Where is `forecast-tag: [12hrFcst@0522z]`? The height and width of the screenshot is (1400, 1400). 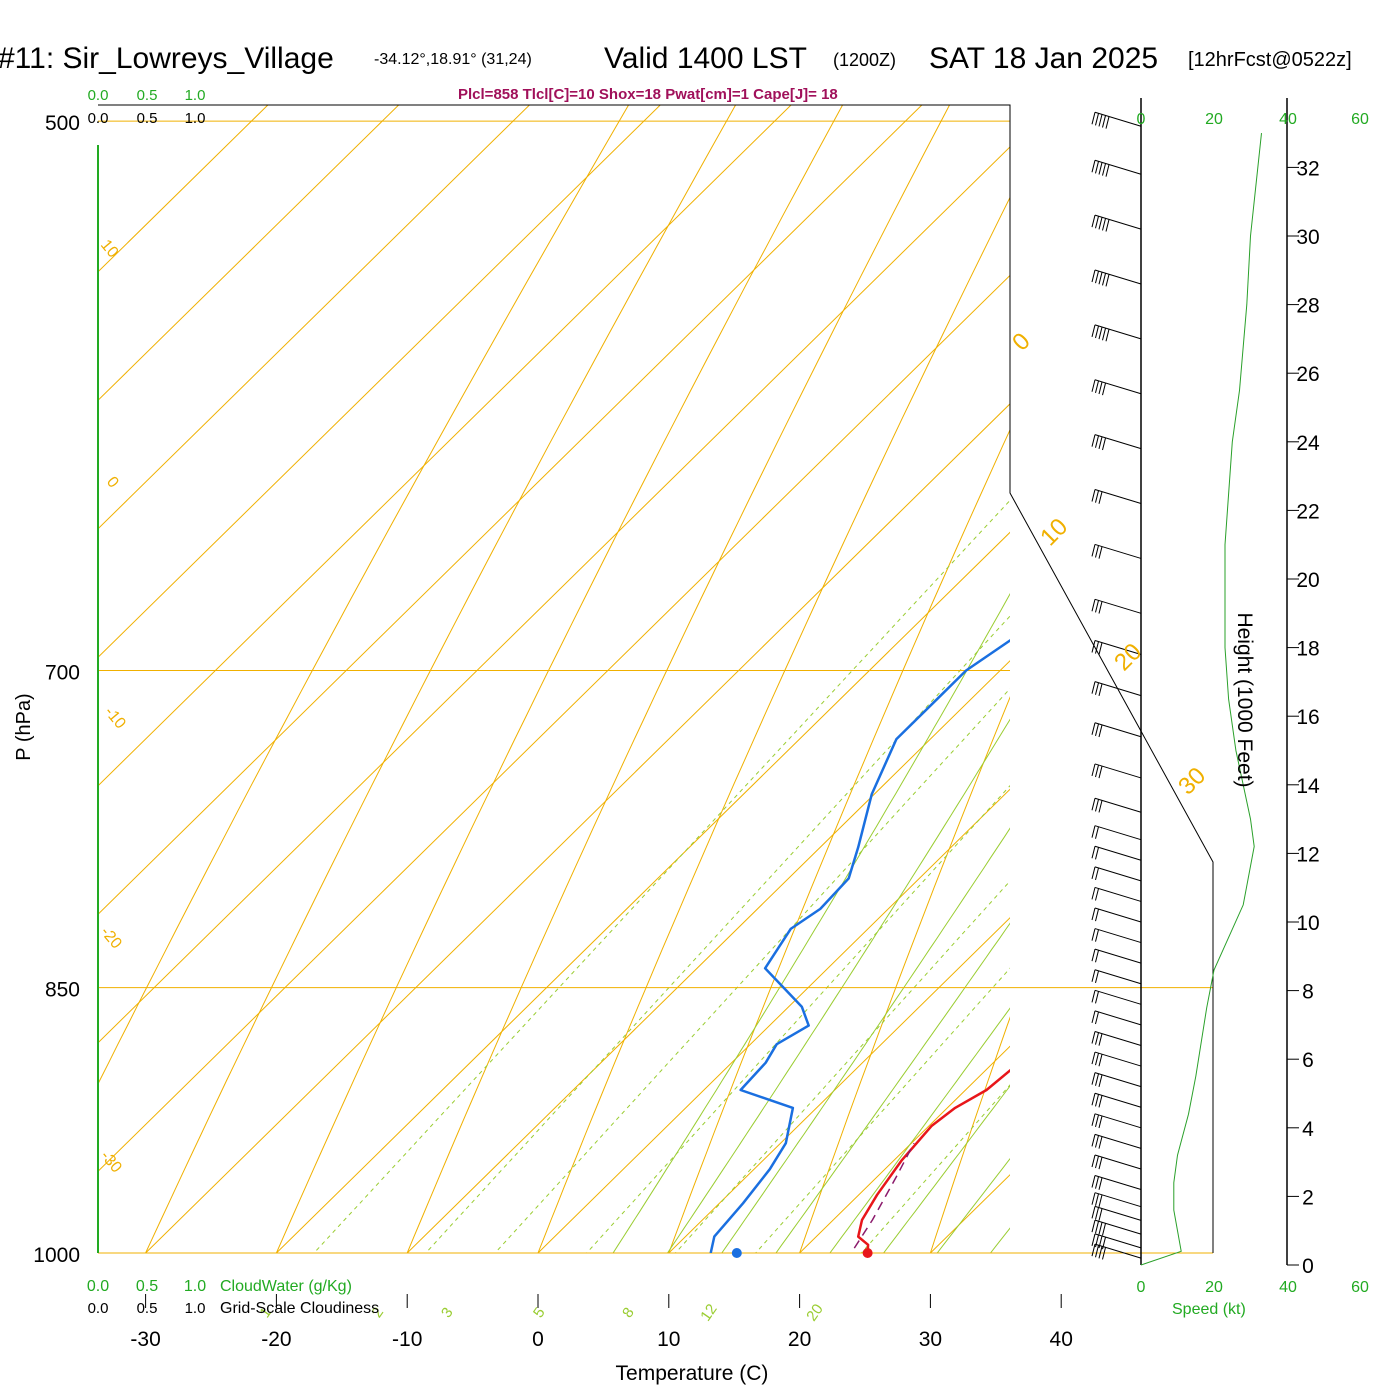
forecast-tag: [12hrFcst@0522z] is located at coordinates (1270, 60).